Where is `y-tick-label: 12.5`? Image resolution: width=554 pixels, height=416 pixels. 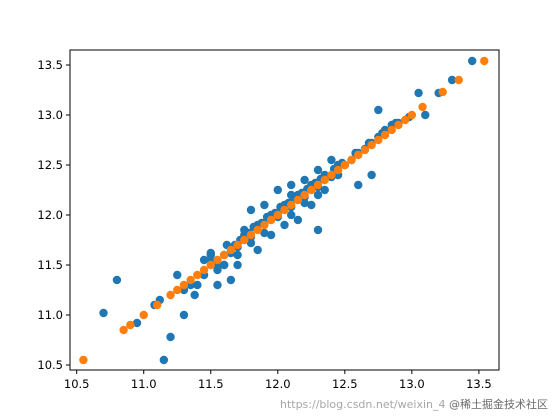 y-tick-label: 12.5 is located at coordinates (50, 165).